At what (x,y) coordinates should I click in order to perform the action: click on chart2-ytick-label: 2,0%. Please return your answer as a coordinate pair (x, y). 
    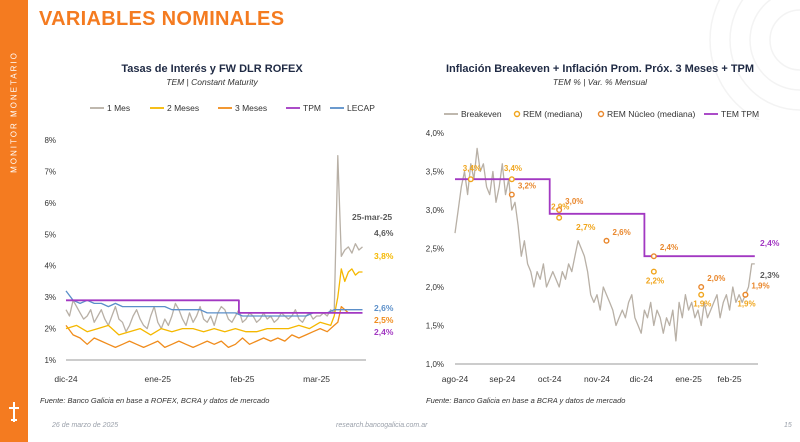
    Looking at the image, I should click on (435, 287).